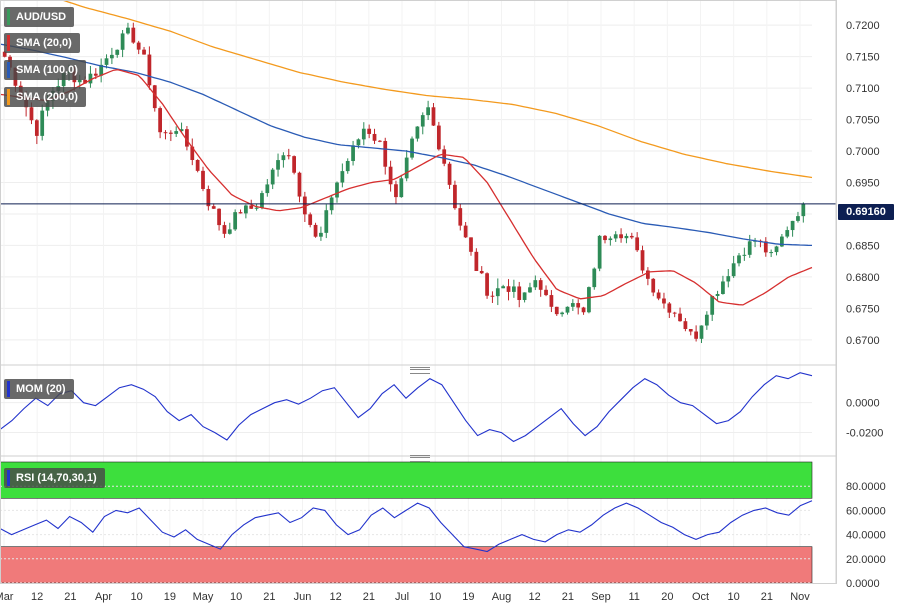  Describe the element at coordinates (863, 152) in the screenshot. I see `y-tick-label: 0.7000` at that location.